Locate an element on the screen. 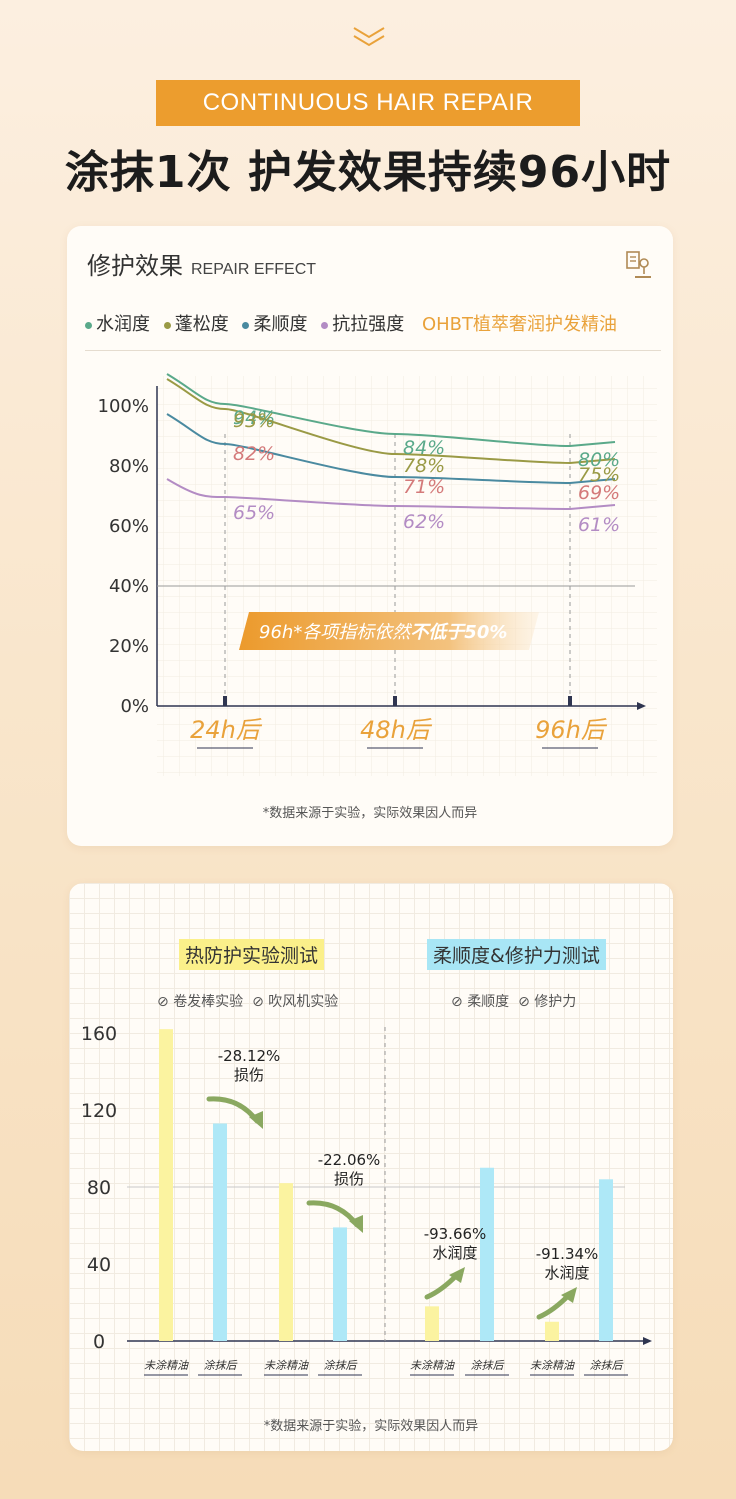  y-tick-label: 20% is located at coordinates (129, 646).